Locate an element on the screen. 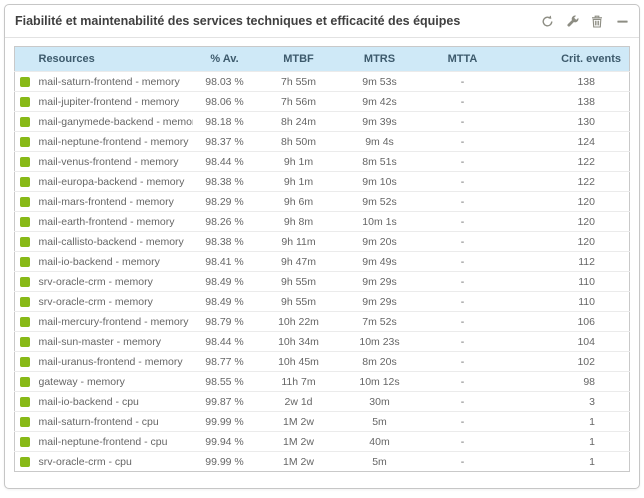 The image size is (644, 498). mtrs-value: 9m 4s is located at coordinates (379, 141).